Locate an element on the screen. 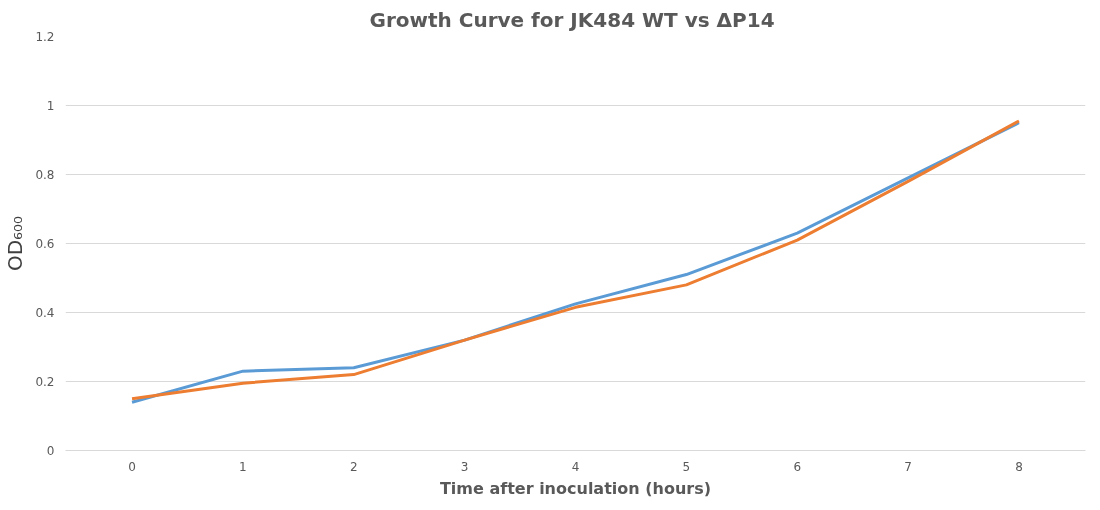 This screenshot has width=1100, height=510. chart-title: Growth Curve for JK484 WT vs ΔP14 is located at coordinates (572, 19).